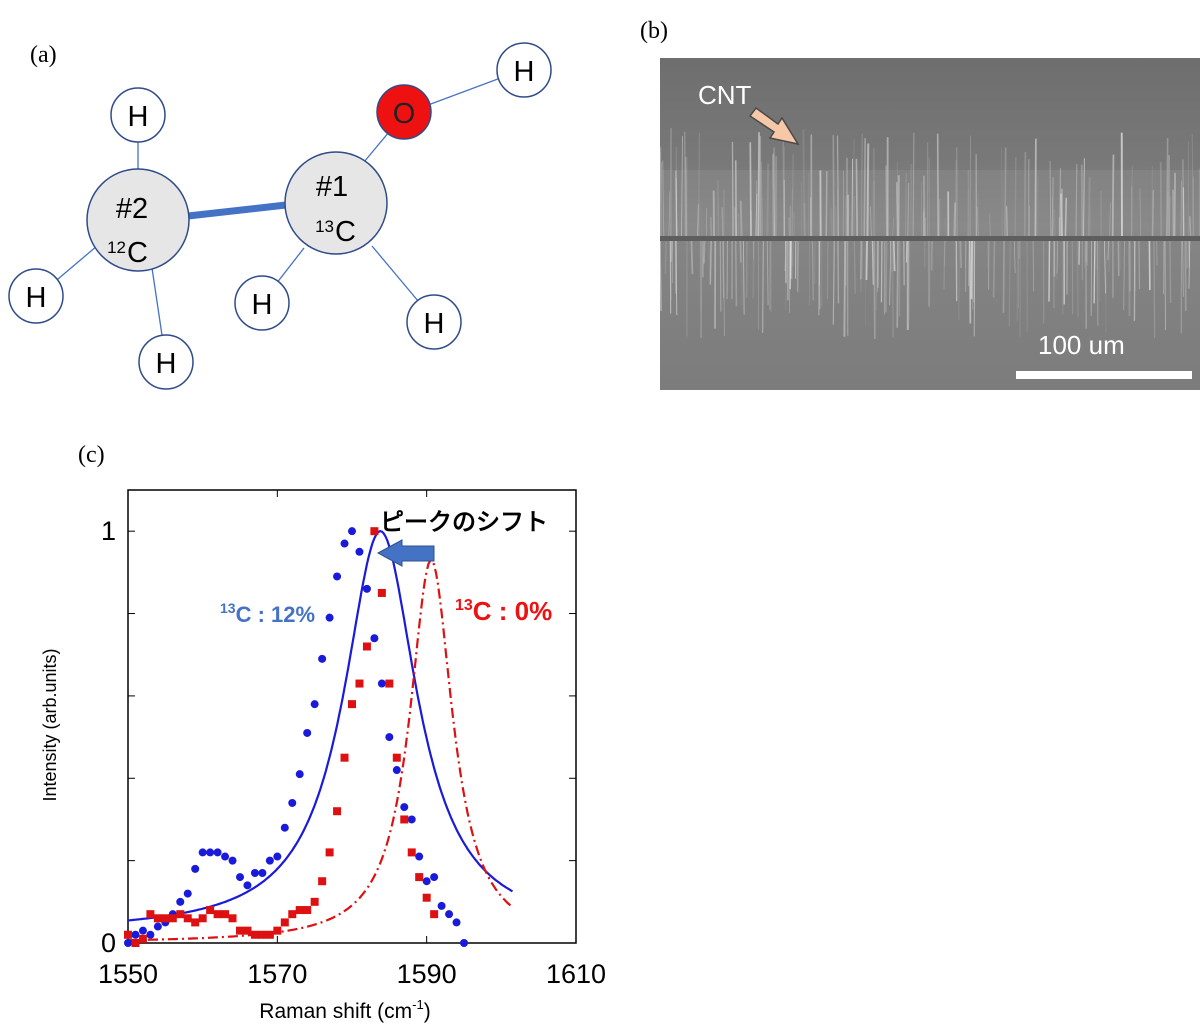  I want to click on hydrogen-atom-2: H, so click(36, 296).